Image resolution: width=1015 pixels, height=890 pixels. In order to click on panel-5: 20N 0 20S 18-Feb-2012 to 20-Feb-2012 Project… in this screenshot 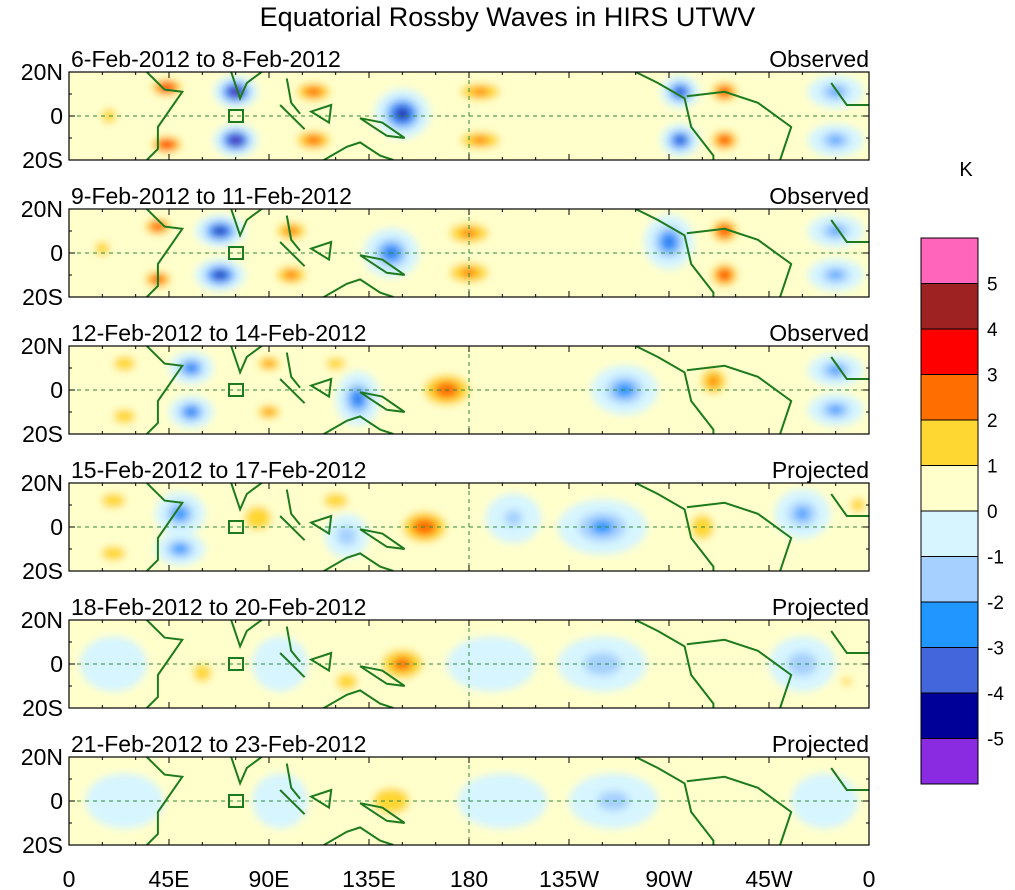, I will do `click(445, 657)`.